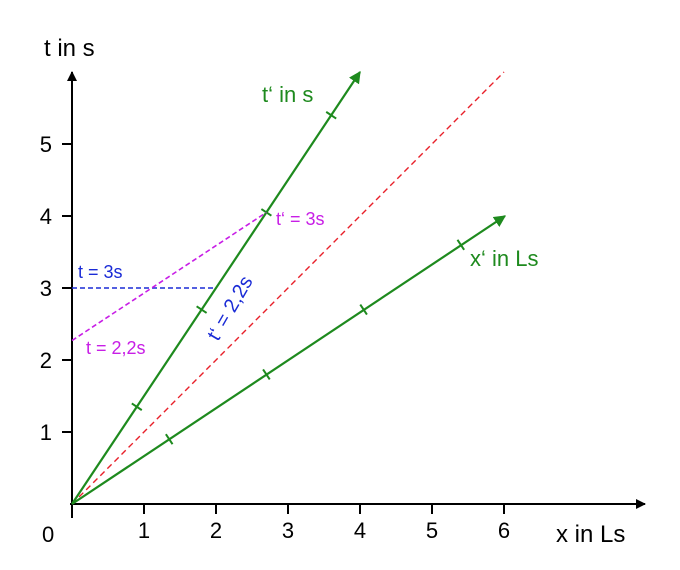 The image size is (680, 570). What do you see at coordinates (324, 523) in the screenshot?
I see `x-axis-ticks: 1 2 3 4 5 6` at bounding box center [324, 523].